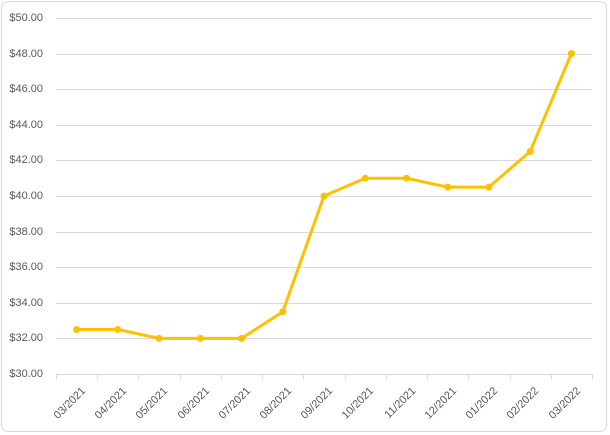 The image size is (610, 435). Describe the element at coordinates (26, 374) in the screenshot. I see `y-tick-label: $30.00` at that location.